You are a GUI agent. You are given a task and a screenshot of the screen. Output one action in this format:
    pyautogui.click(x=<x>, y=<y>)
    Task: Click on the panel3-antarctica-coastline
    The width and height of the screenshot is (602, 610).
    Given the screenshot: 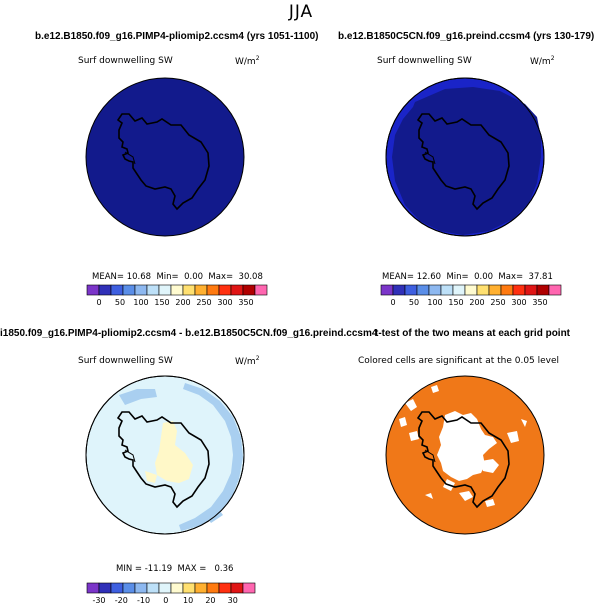 What is the action you would take?
    pyautogui.click(x=163, y=460)
    